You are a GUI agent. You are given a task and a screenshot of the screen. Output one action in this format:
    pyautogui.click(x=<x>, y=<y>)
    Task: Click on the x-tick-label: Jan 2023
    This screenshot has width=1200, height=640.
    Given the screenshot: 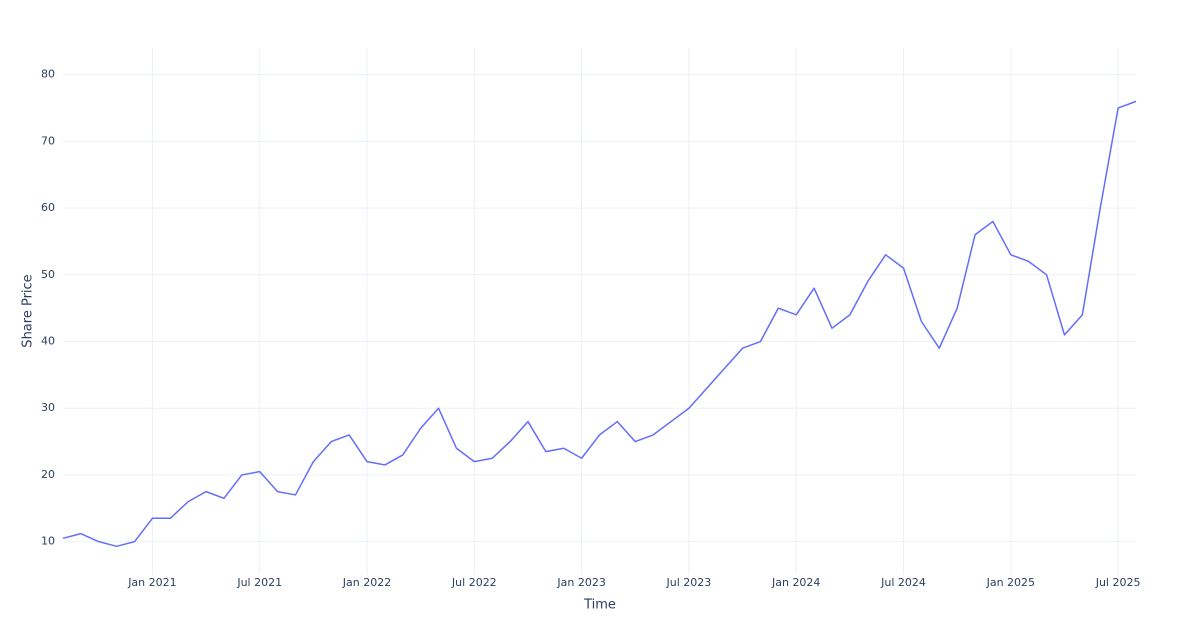 What is the action you would take?
    pyautogui.click(x=580, y=582)
    